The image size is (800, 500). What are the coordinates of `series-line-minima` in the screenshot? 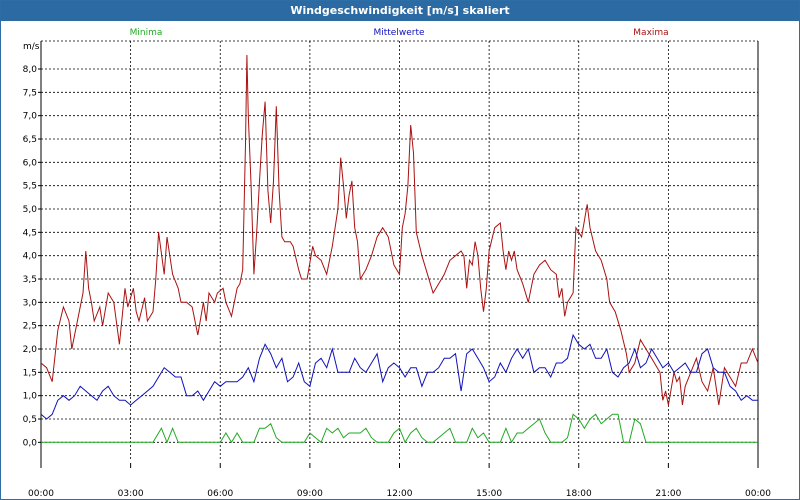 It's located at (399, 428).